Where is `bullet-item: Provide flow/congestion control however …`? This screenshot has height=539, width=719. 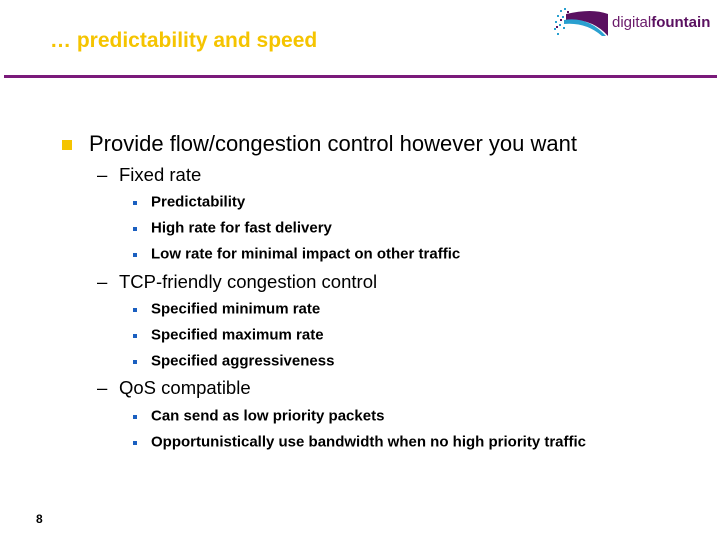
bullet-item: Provide flow/congestion control however … is located at coordinates (333, 143).